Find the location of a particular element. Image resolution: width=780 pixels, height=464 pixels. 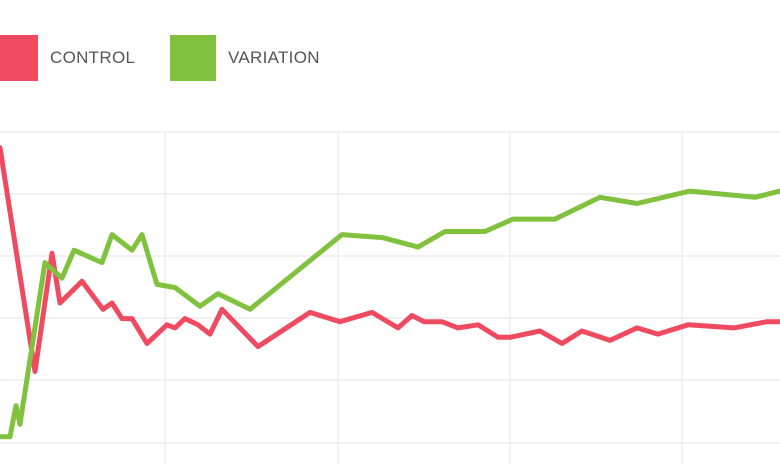

legend-label-variation: VARIATION is located at coordinates (274, 57).